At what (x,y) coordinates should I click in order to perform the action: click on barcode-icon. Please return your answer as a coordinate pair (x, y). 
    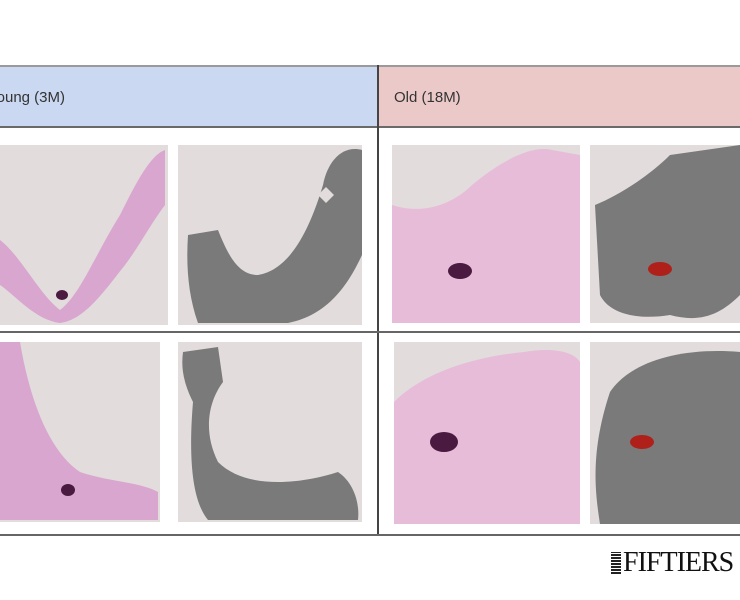
    Looking at the image, I should click on (616, 563).